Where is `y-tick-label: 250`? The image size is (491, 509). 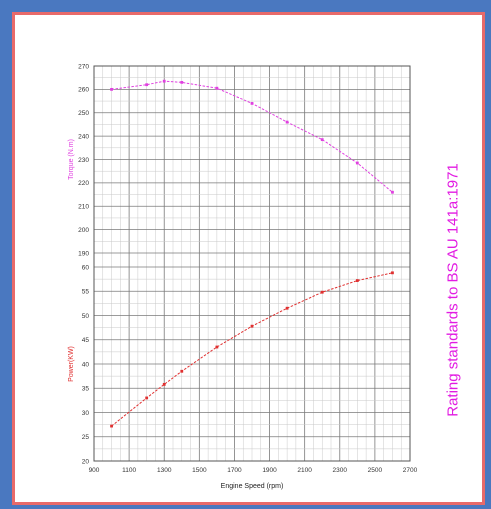 y-tick-label: 250 is located at coordinates (83, 113).